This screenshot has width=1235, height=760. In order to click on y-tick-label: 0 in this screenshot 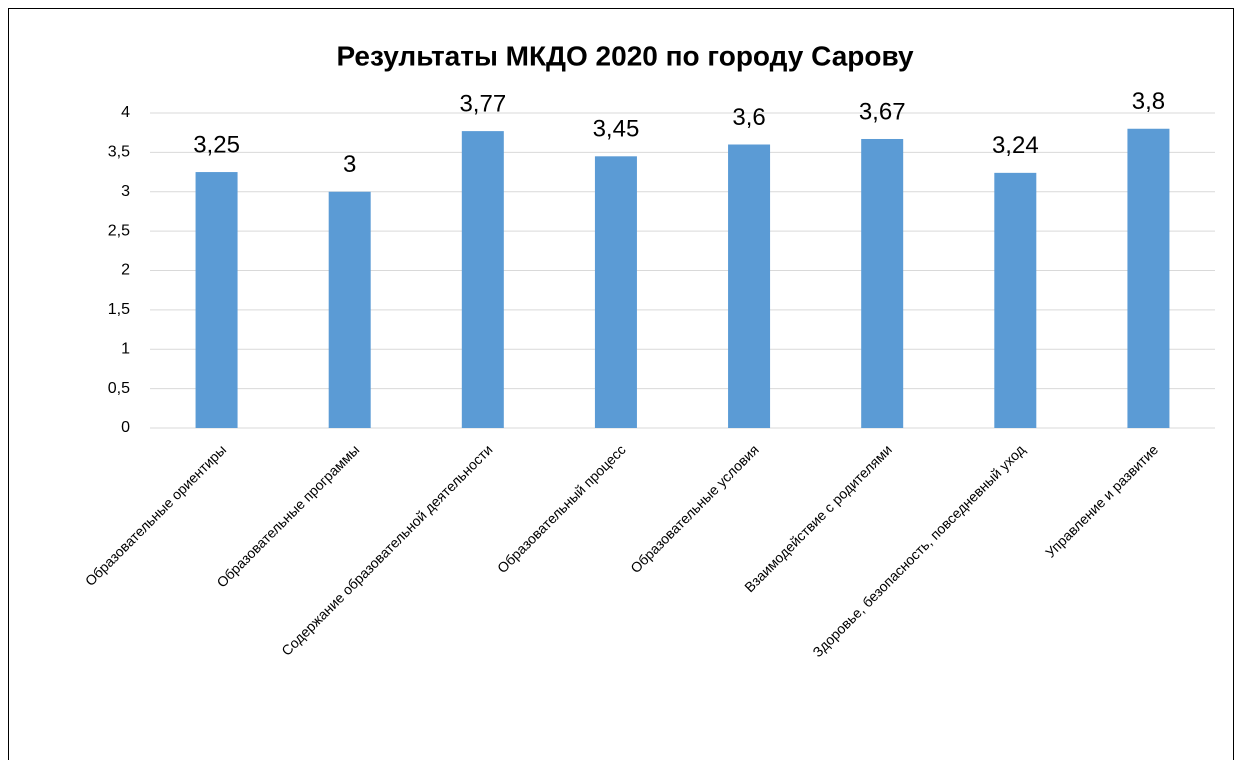, I will do `click(125, 427)`.